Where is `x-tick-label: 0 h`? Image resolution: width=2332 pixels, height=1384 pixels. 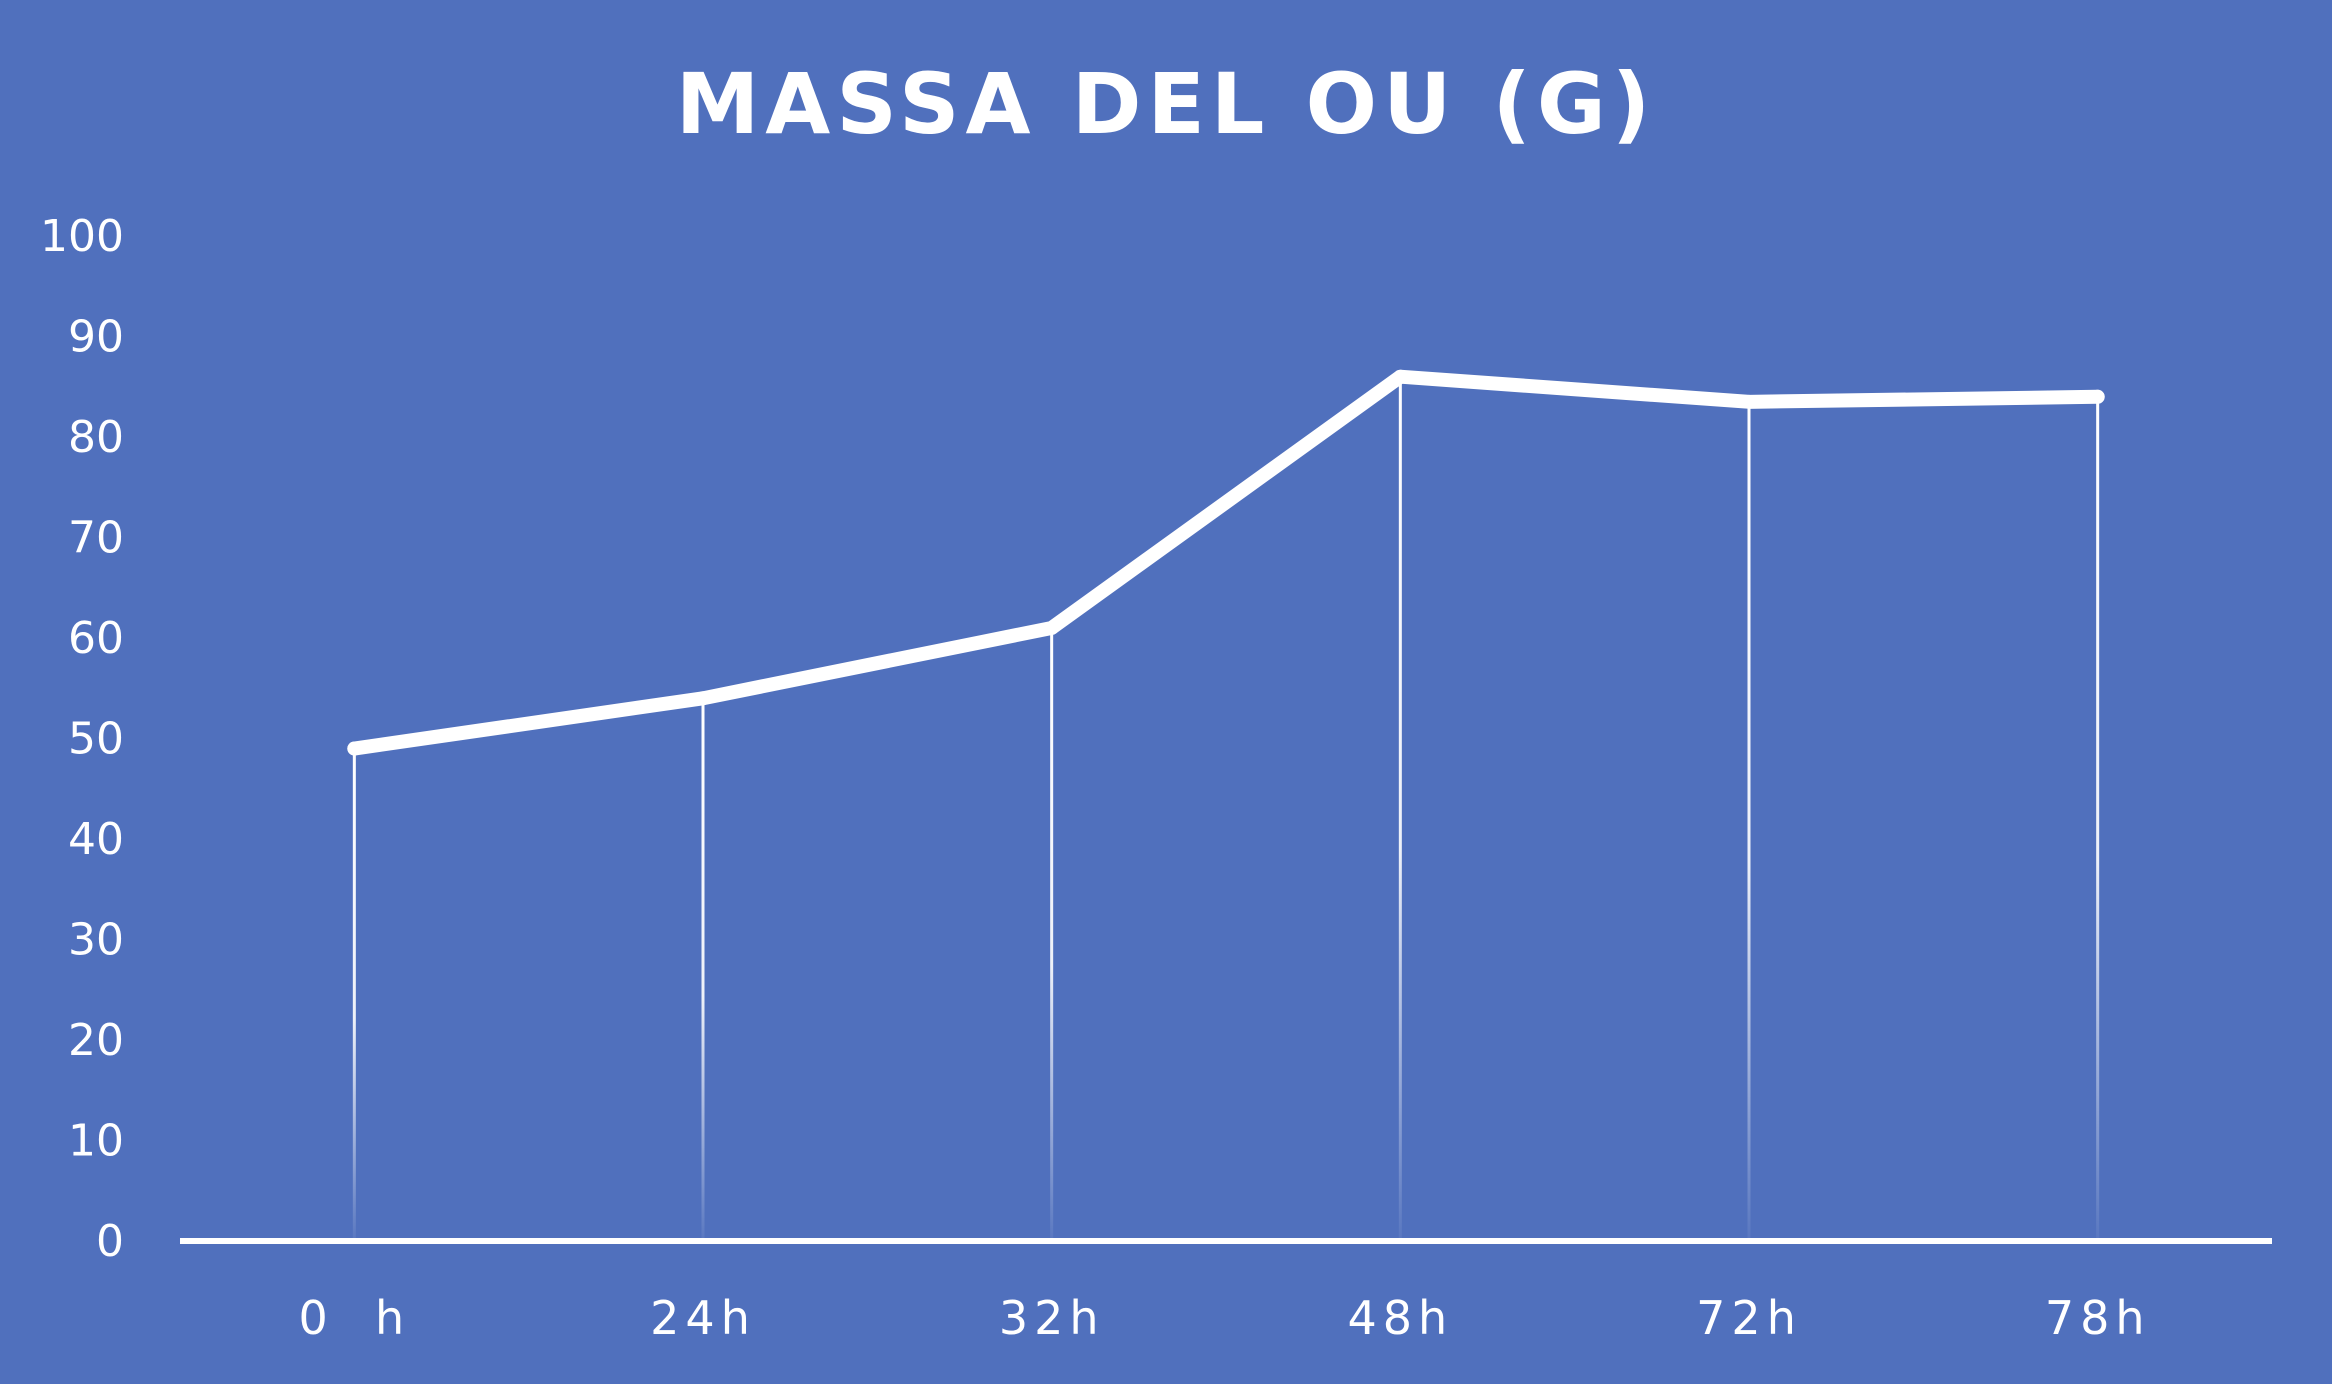 x-tick-label: 0 h is located at coordinates (354, 1318).